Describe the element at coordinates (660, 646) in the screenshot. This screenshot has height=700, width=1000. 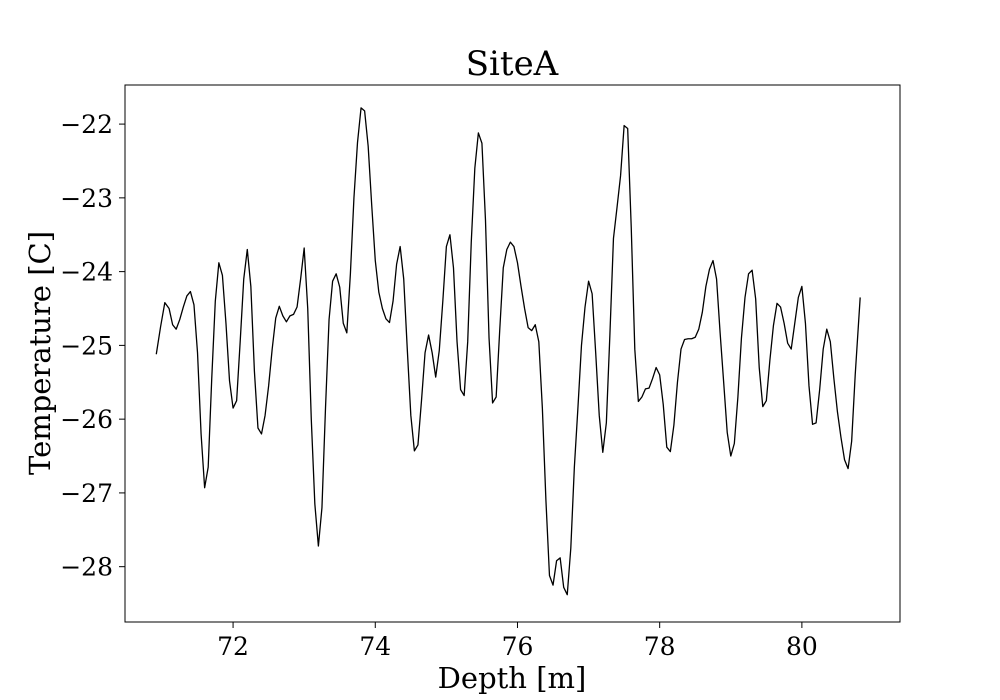
I see `x-tick-label: 78` at that location.